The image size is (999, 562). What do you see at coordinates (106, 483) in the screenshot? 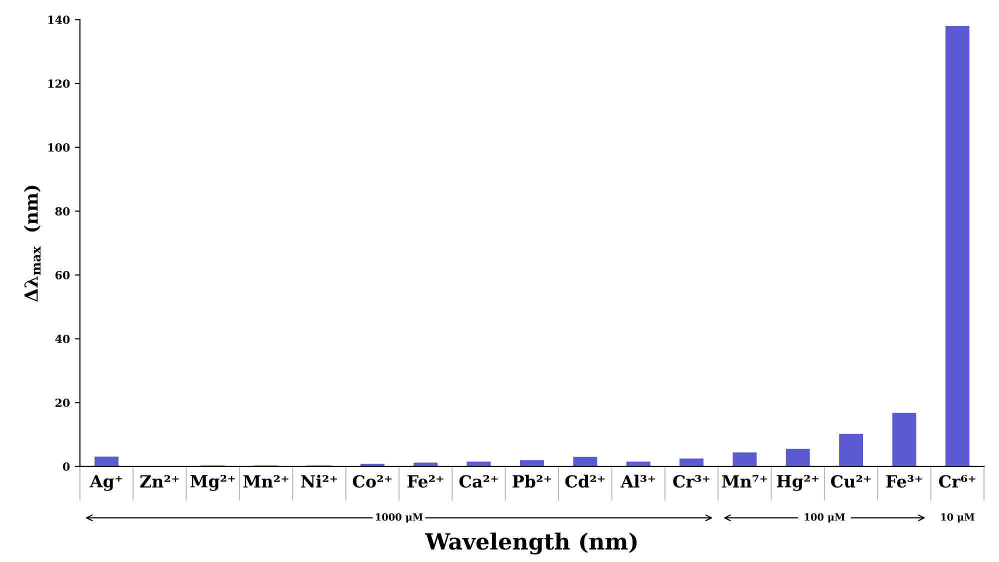
I see `x-tick-label: Ag⁺` at bounding box center [106, 483].